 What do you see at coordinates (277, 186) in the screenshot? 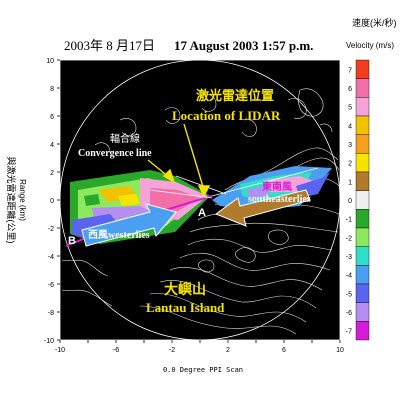
I see `southeasterlies-label-zh: 東南風` at bounding box center [277, 186].